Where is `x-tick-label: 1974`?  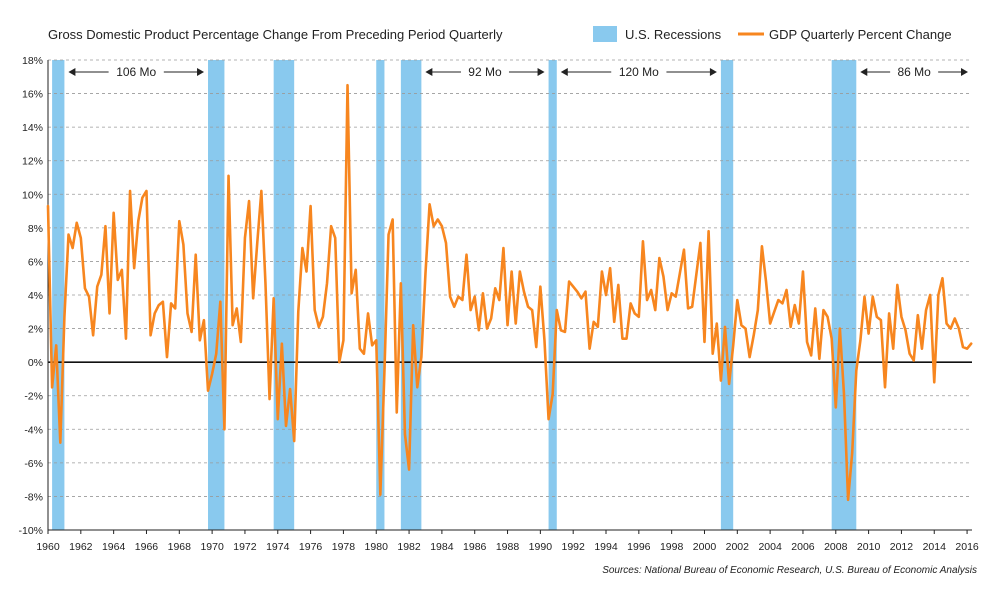
x-tick-label: 1974 is located at coordinates (278, 547).